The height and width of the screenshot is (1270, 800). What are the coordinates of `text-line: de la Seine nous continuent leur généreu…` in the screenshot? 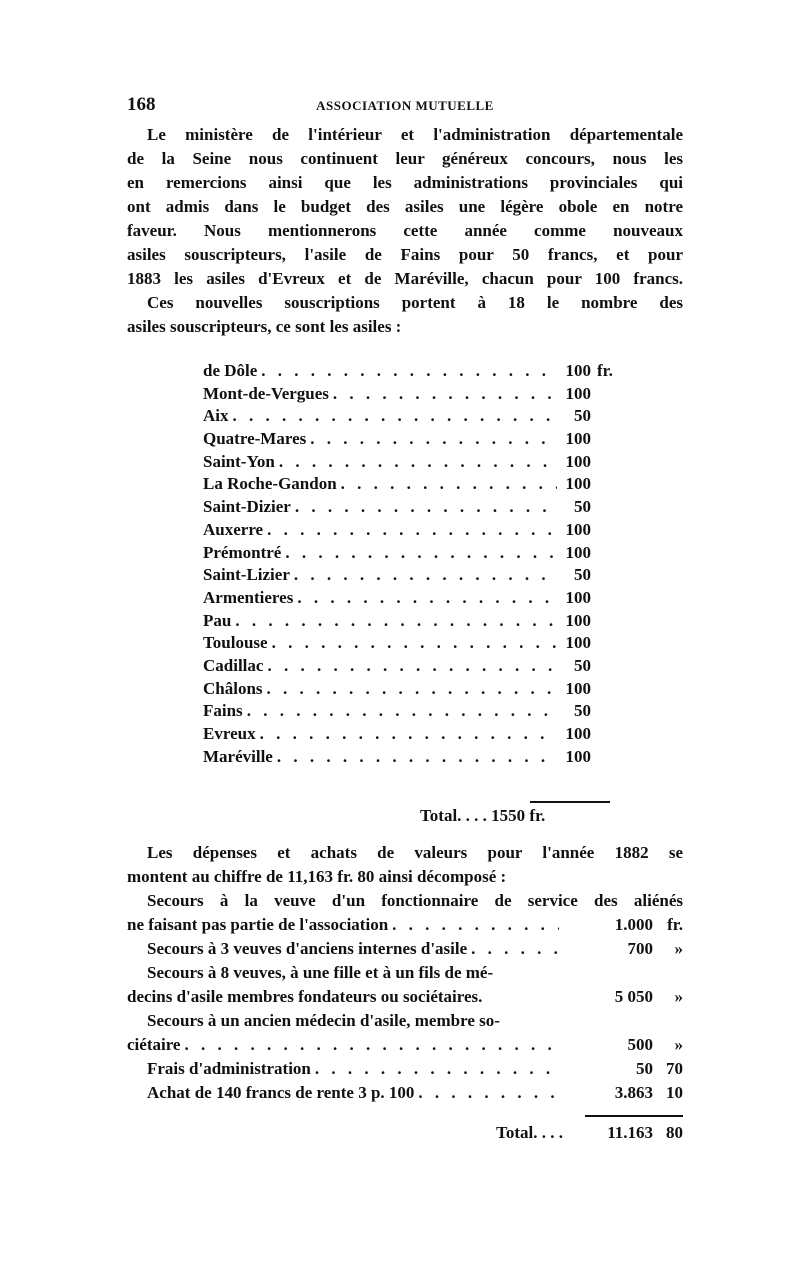 It's located at (405, 158).